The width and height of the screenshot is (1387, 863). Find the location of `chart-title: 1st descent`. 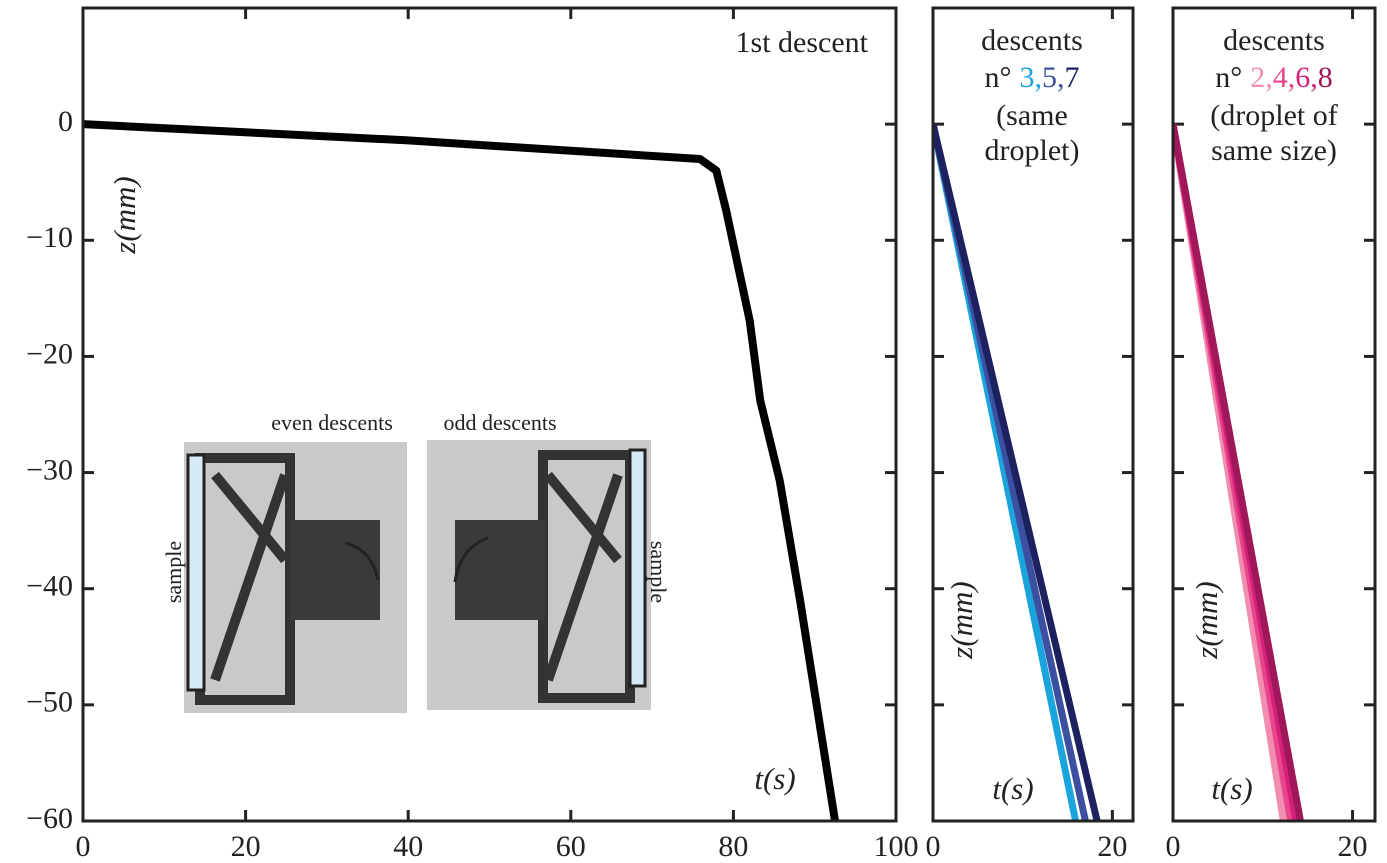

chart-title: 1st descent is located at coordinates (802, 42).